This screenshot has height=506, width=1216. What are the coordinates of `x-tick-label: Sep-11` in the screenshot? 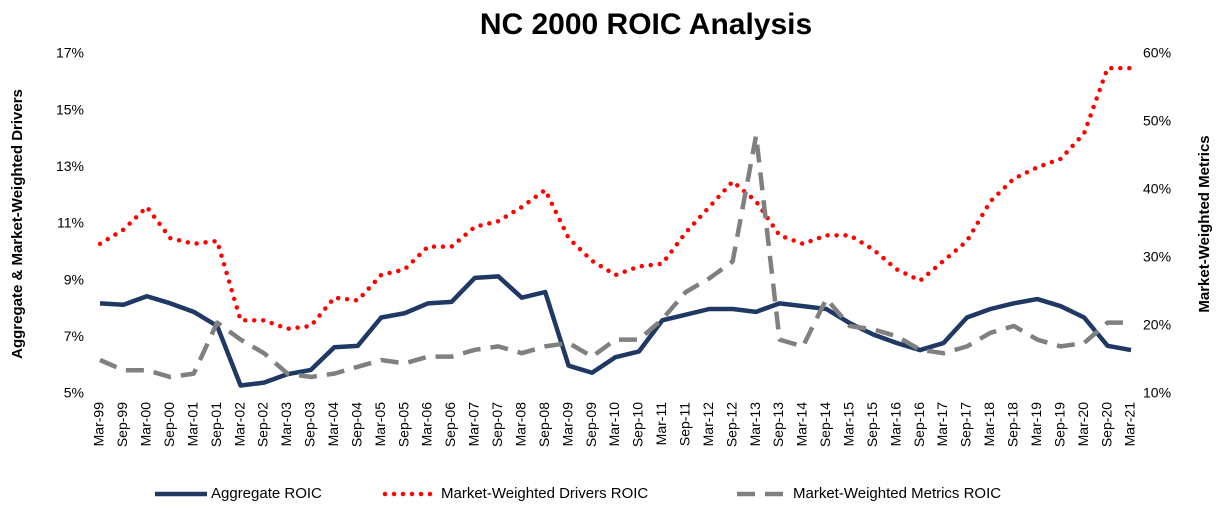 It's located at (684, 424).